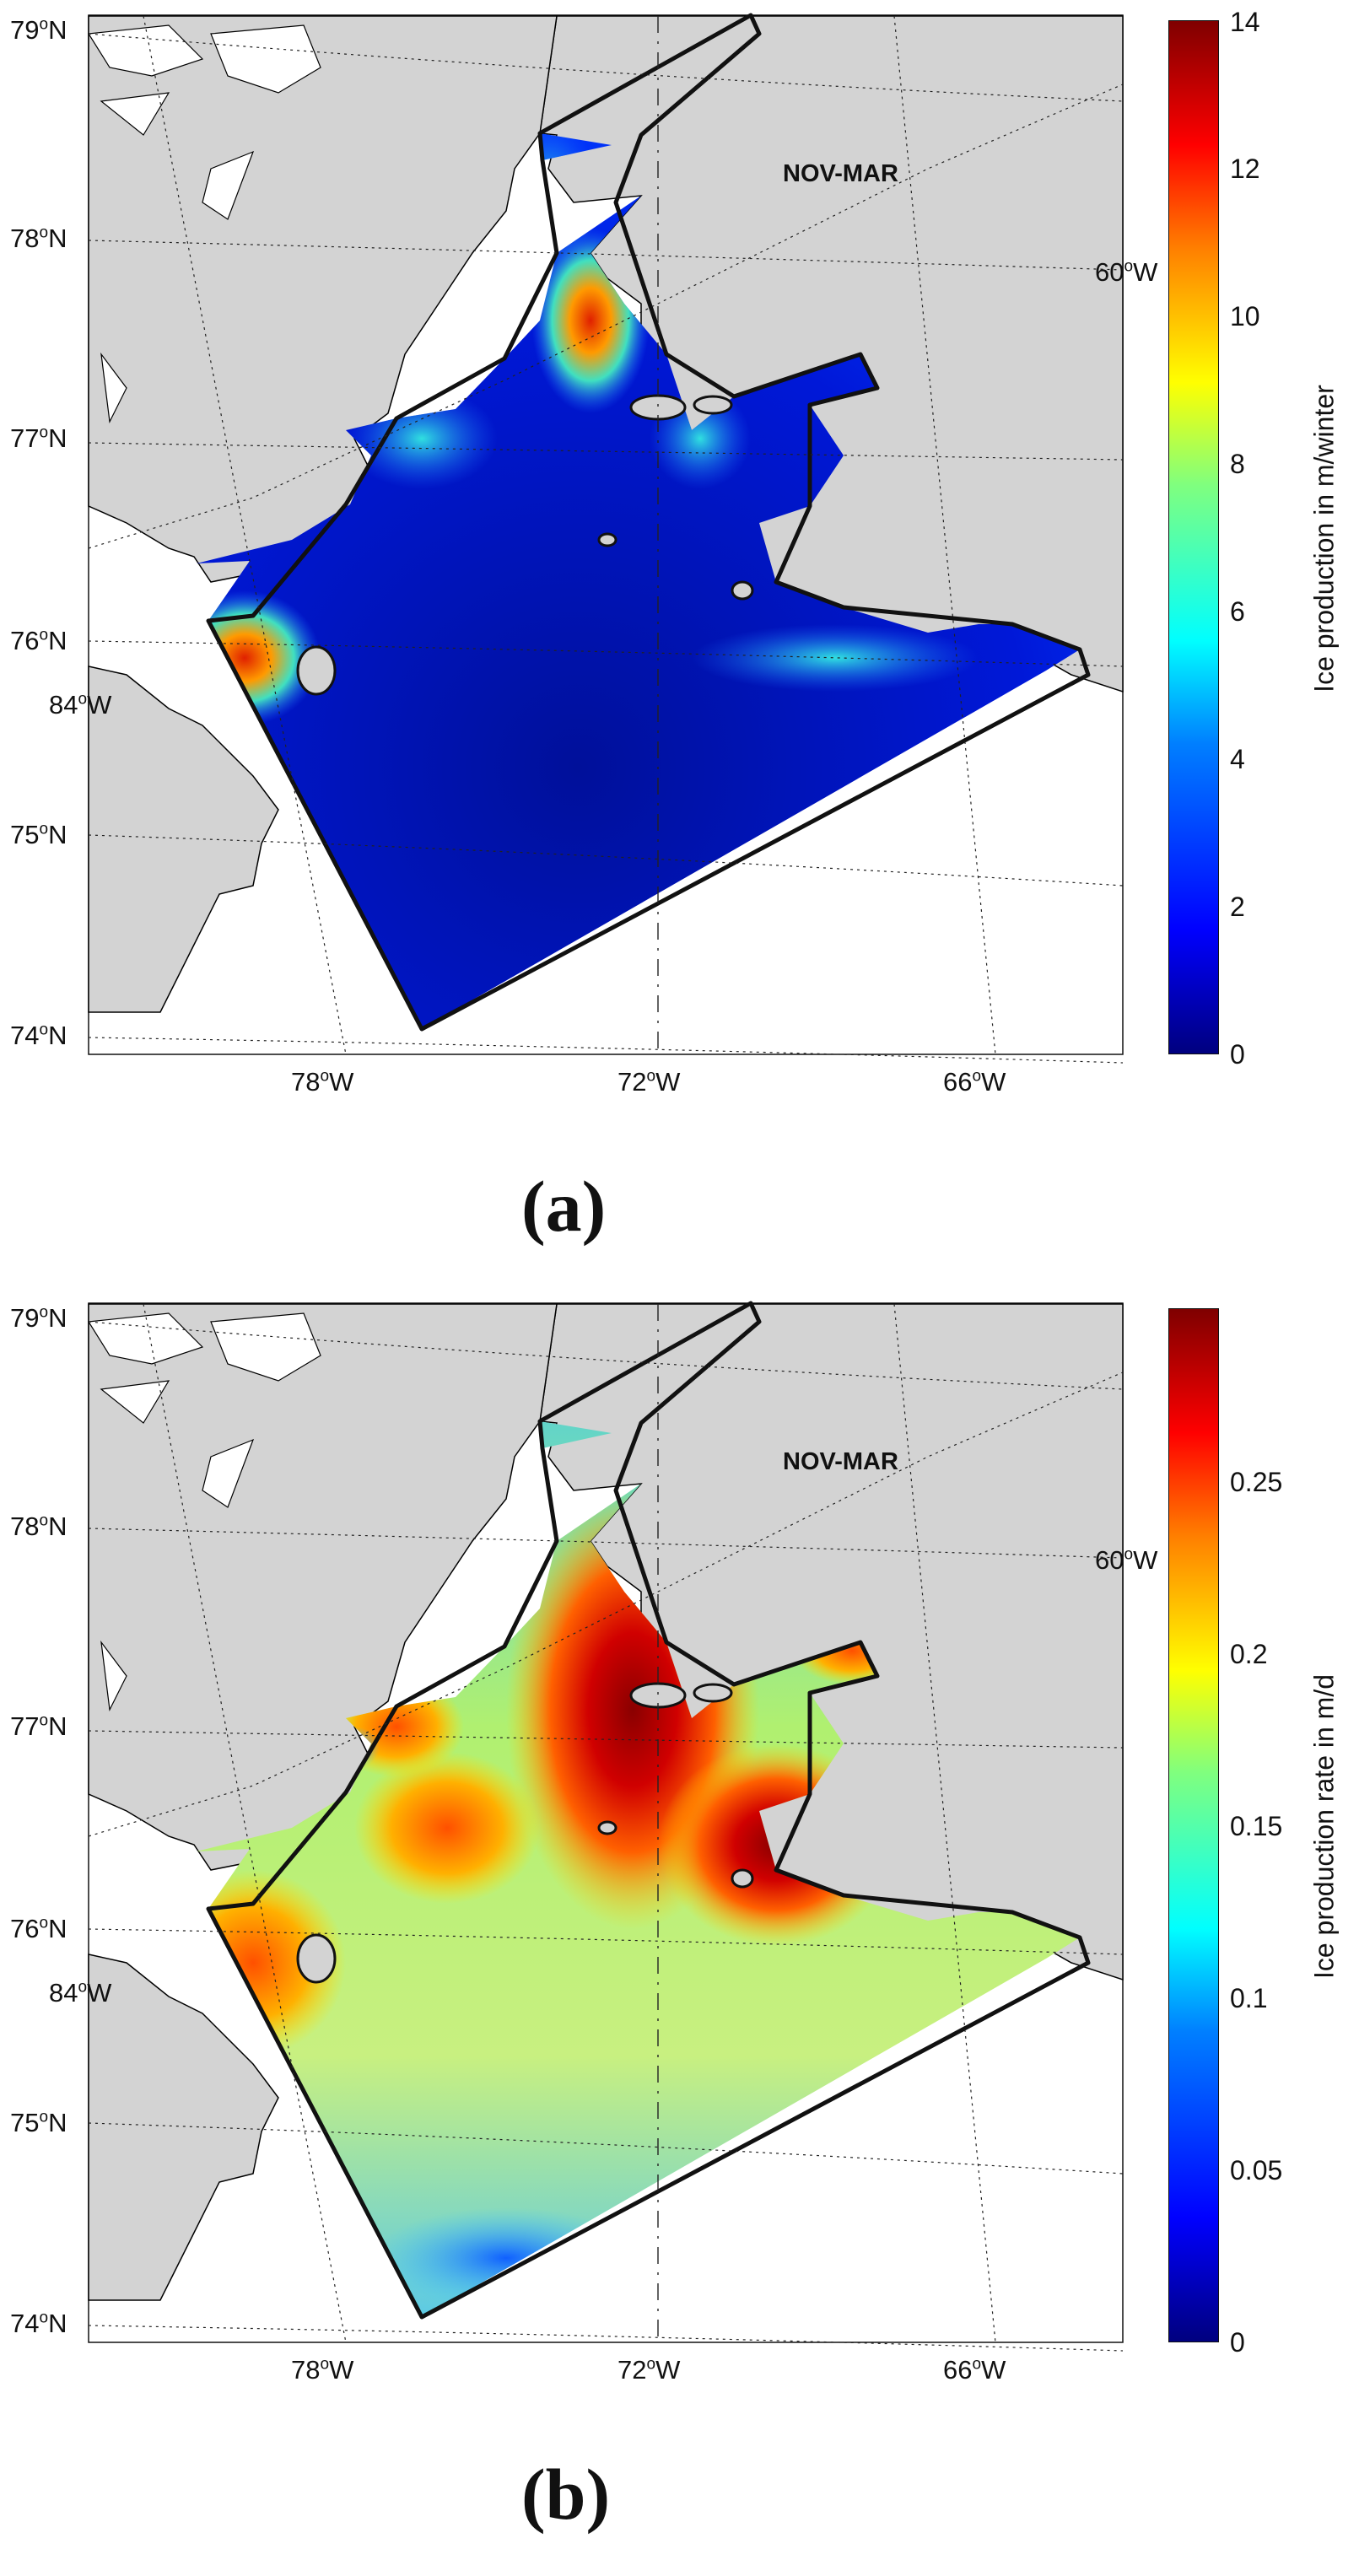 The image size is (1359, 2576). Describe the element at coordinates (564, 1206) in the screenshot. I see `panel-label: (a)` at that location.